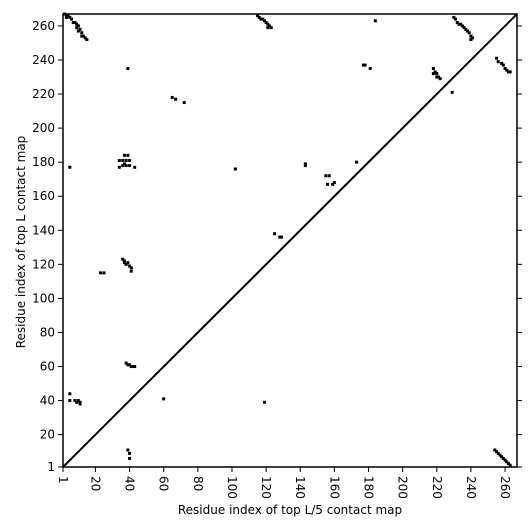  I want to click on x-tick-label: 240, so click(471, 487).